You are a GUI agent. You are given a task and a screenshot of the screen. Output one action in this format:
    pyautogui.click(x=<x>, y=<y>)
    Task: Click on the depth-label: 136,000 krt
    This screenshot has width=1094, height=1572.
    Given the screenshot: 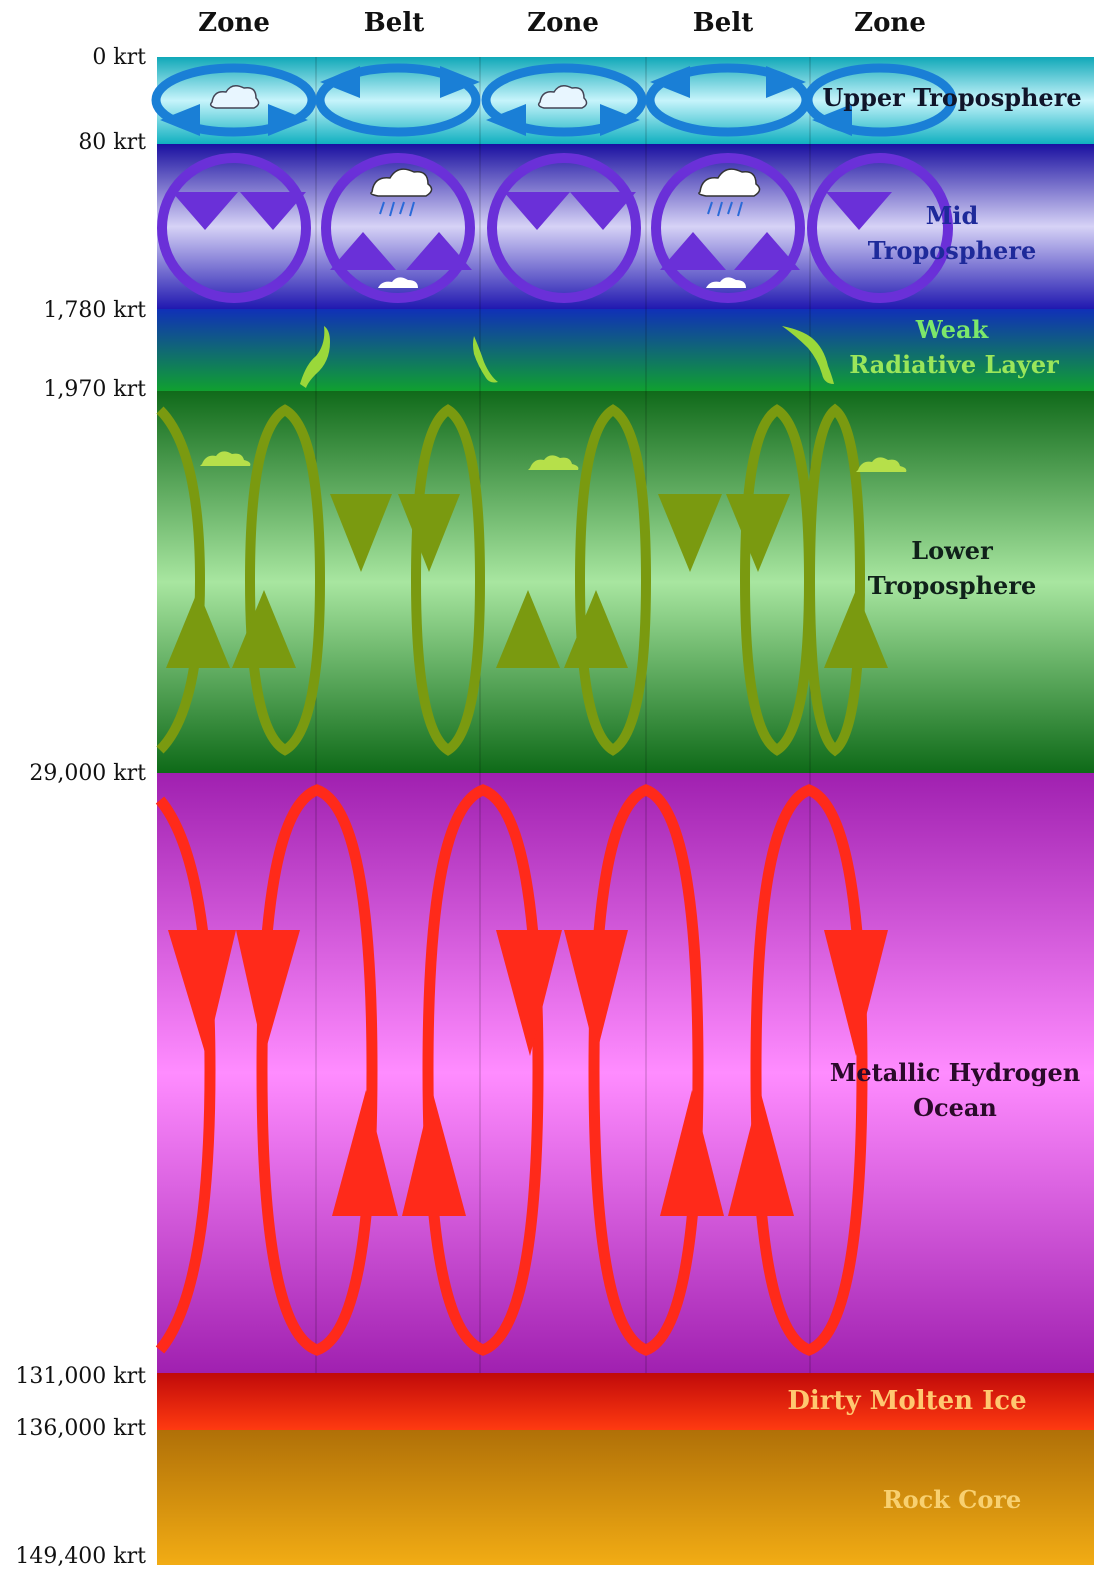 What is the action you would take?
    pyautogui.click(x=80, y=1428)
    